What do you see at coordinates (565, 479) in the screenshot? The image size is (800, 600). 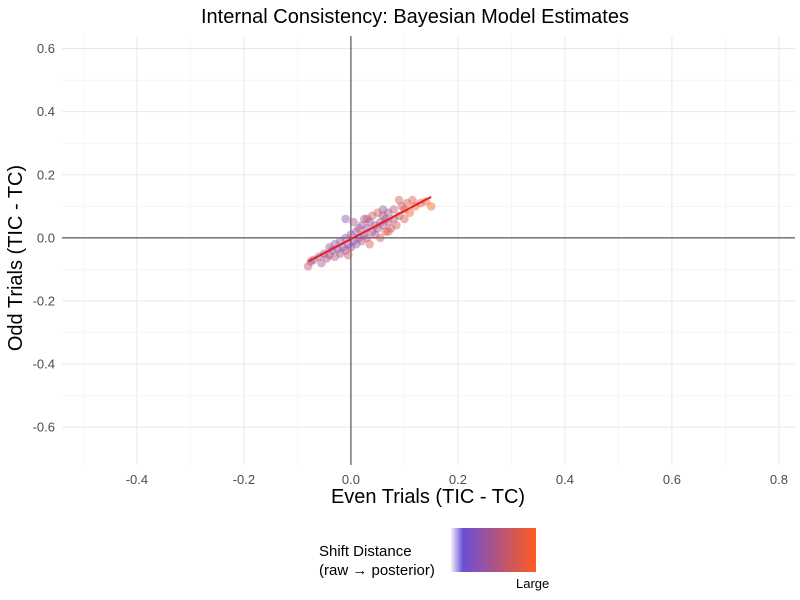 I see `x-tick-label: 0.4` at bounding box center [565, 479].